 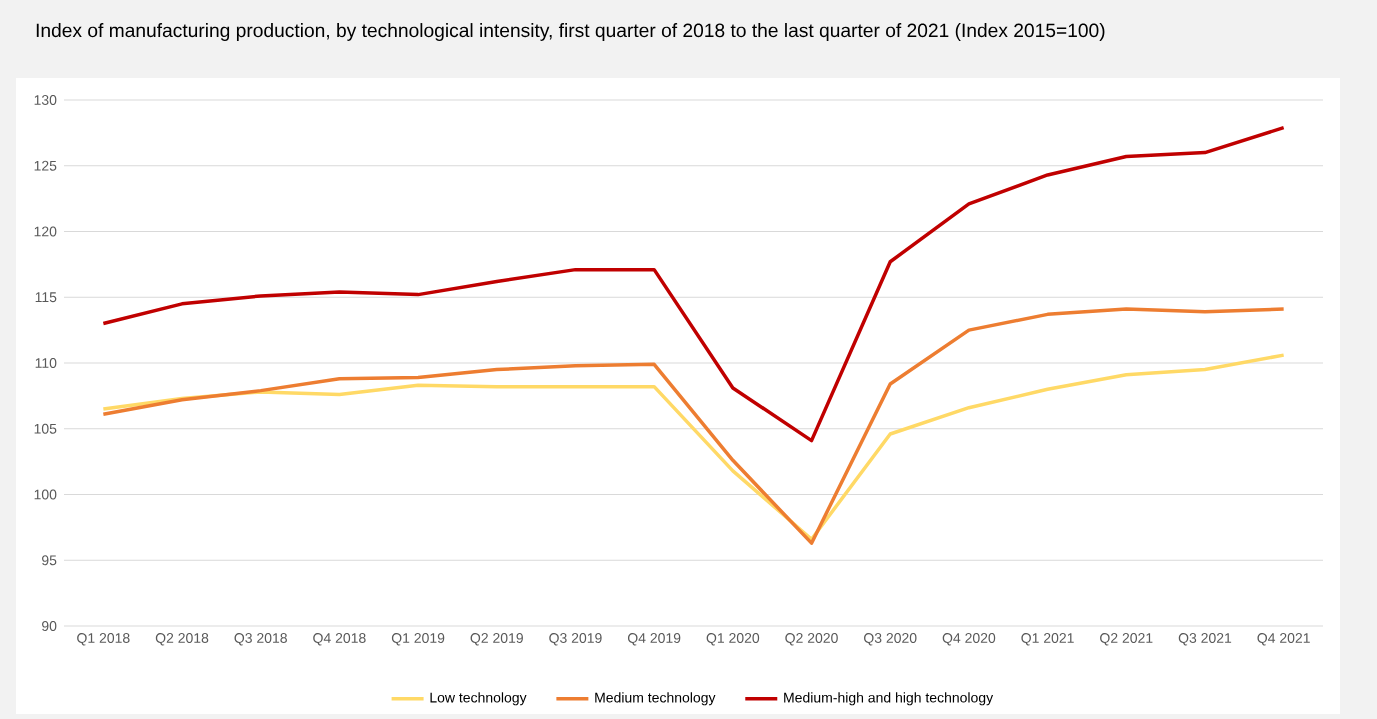 What do you see at coordinates (339, 639) in the screenshot?
I see `x-tick-label: Q4 2018` at bounding box center [339, 639].